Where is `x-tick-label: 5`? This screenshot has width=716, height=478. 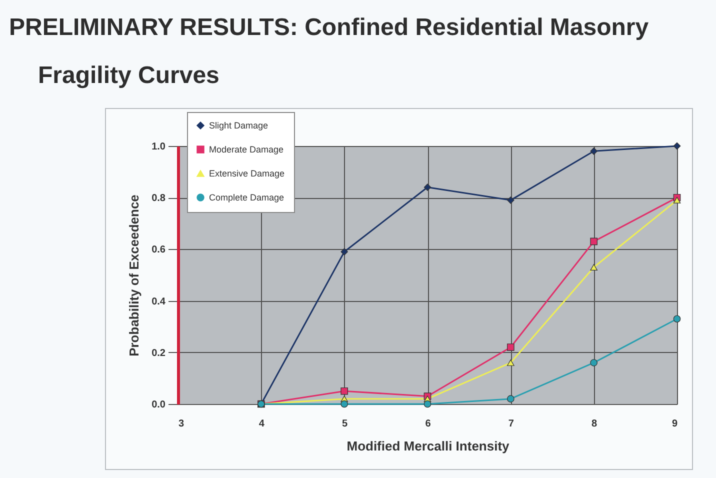 x-tick-label: 5 is located at coordinates (345, 424).